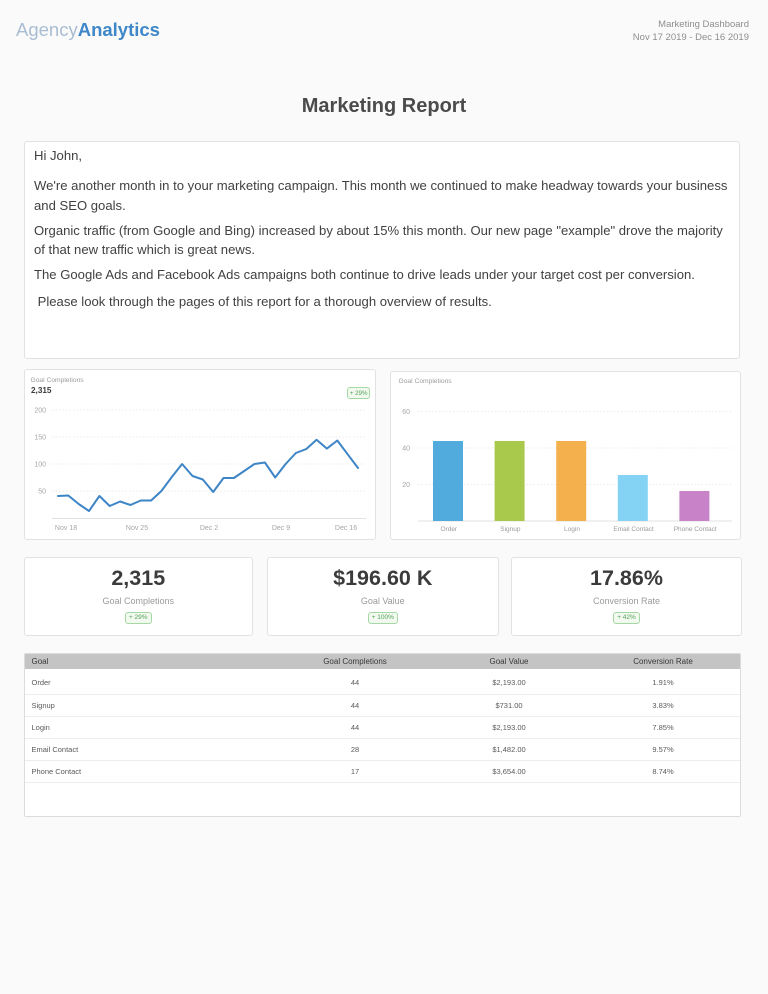 The height and width of the screenshot is (994, 768). What do you see at coordinates (346, 528) in the screenshot?
I see `svg-text: Dec 16` at bounding box center [346, 528].